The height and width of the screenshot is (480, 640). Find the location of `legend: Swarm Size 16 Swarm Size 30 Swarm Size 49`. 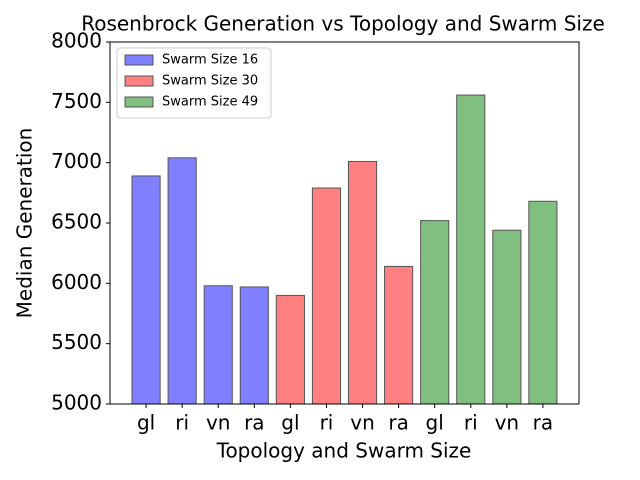

legend: Swarm Size 16 Swarm Size 30 Swarm Size 49 is located at coordinates (194, 83).